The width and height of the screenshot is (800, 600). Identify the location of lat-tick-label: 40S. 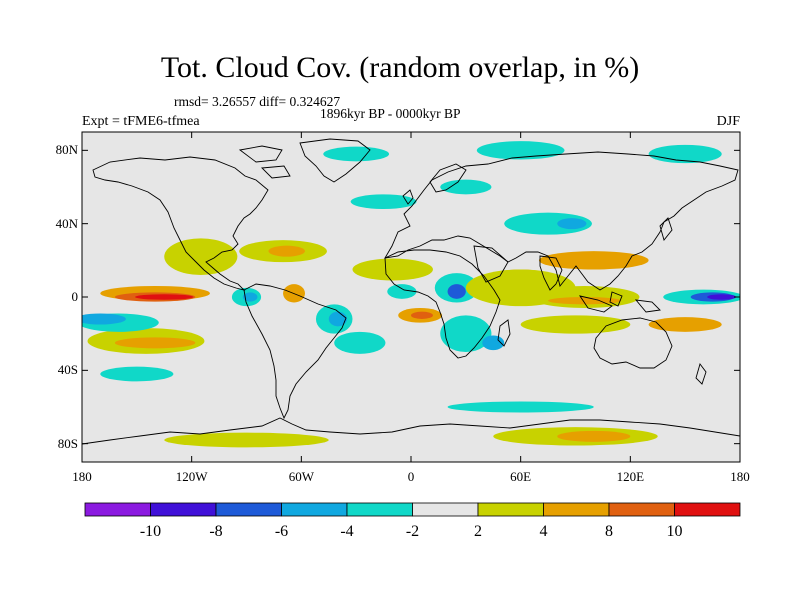
(67, 370).